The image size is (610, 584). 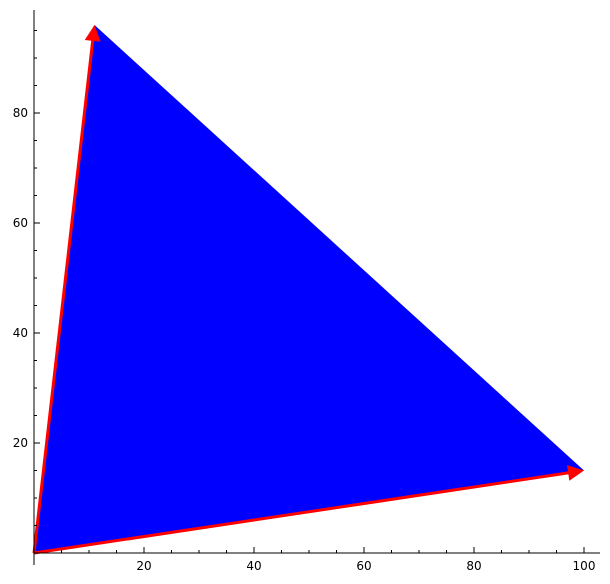 What do you see at coordinates (20, 443) in the screenshot?
I see `y-tick-label: 20` at bounding box center [20, 443].